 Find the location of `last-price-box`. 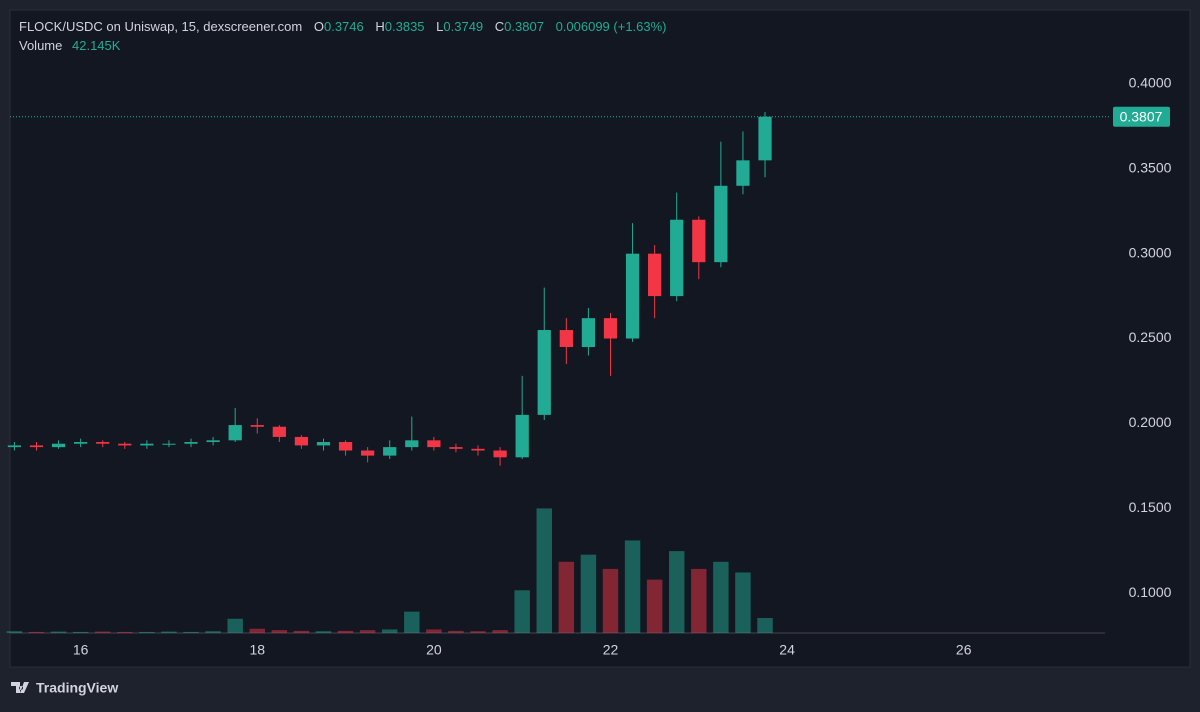

last-price-box is located at coordinates (1141, 116).